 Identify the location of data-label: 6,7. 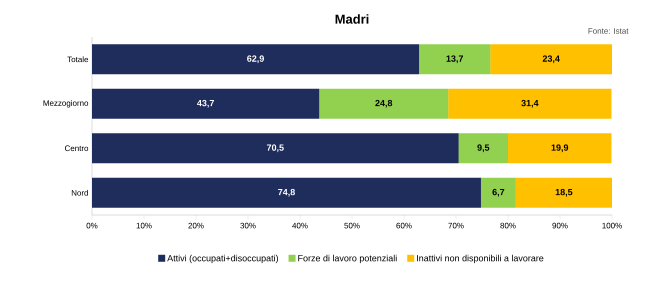
(498, 192).